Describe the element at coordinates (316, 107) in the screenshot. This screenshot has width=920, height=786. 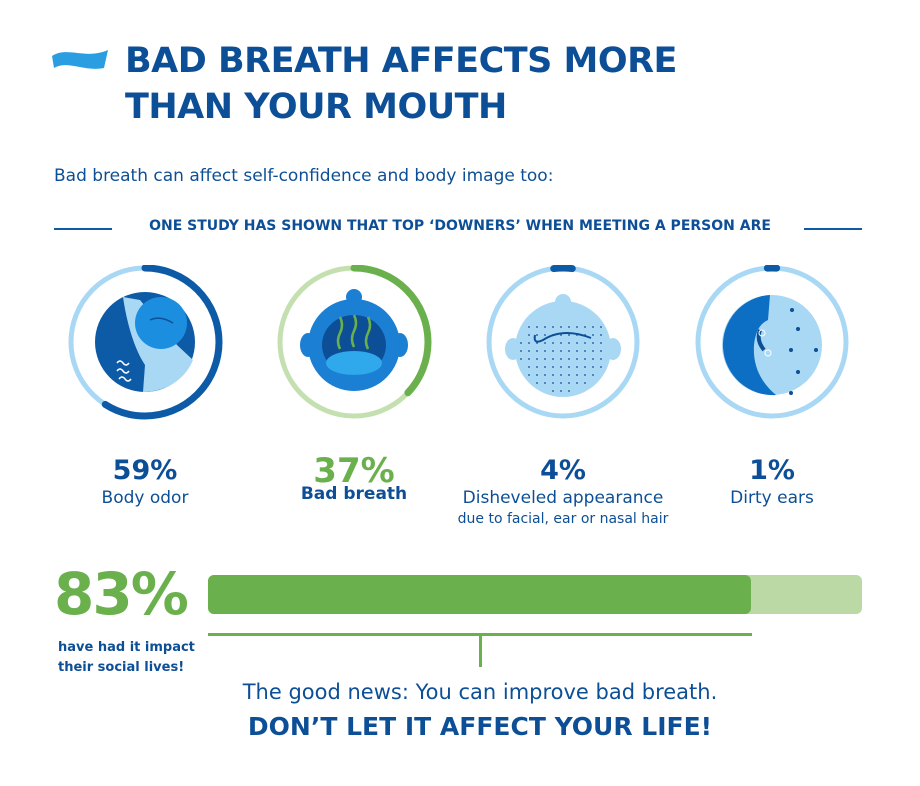
I see `title-line-2: THAN YOUR MOUTH` at that location.